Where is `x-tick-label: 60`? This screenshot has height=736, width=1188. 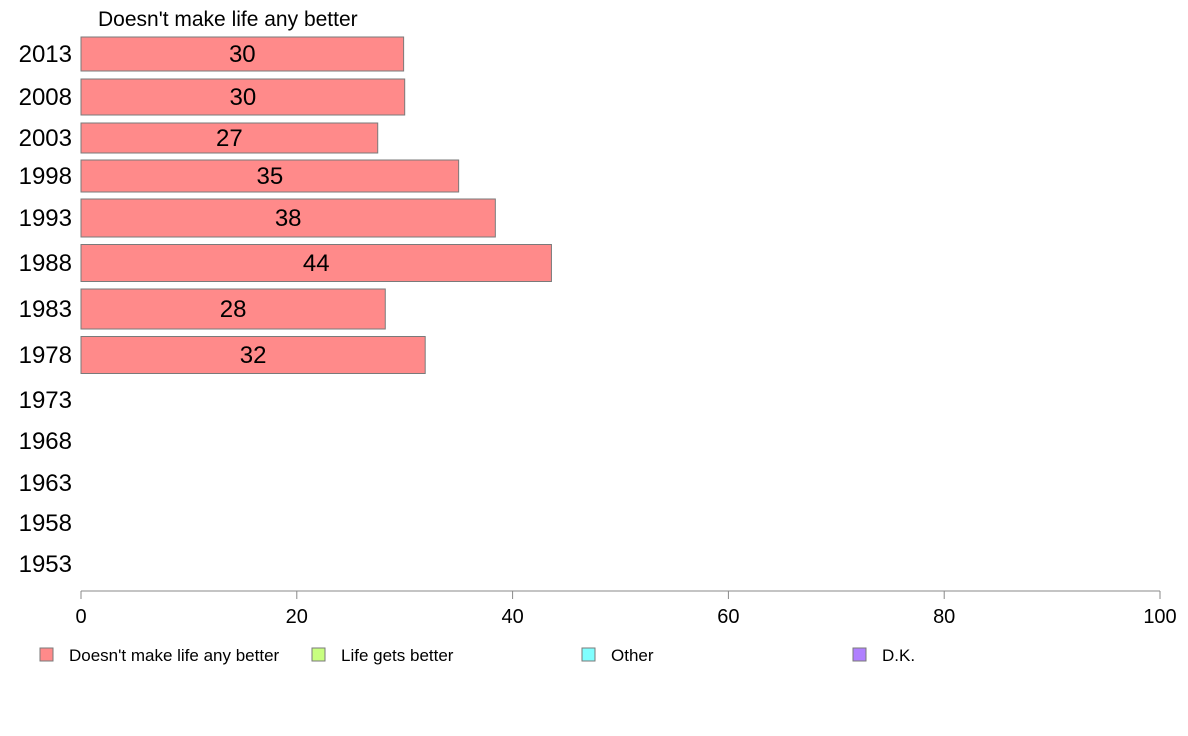
x-tick-label: 60 is located at coordinates (728, 617).